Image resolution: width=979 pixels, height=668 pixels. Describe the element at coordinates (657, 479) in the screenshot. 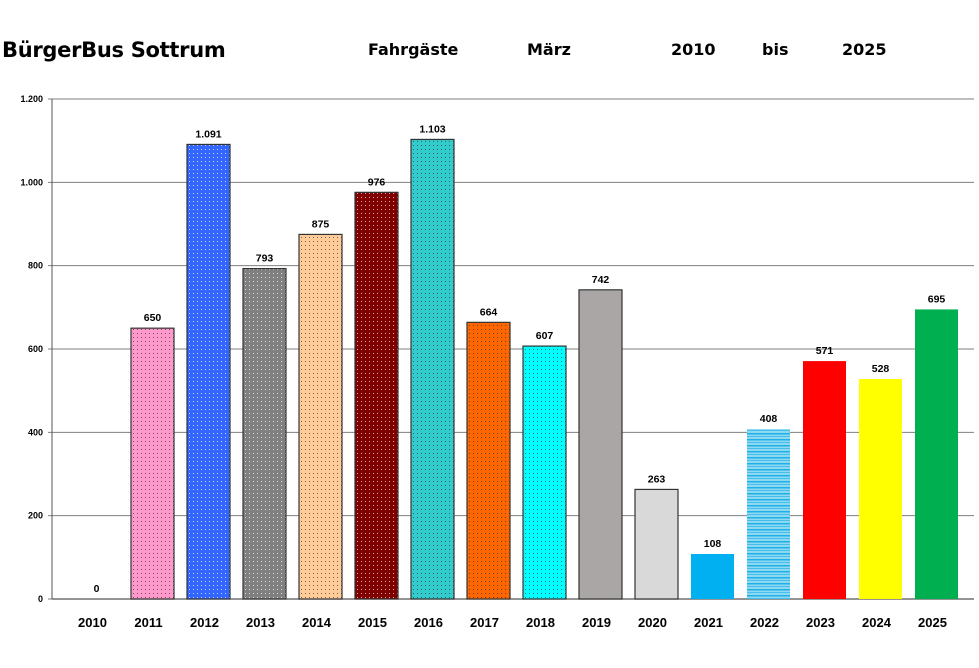

I see `data-label-2020: 263` at that location.